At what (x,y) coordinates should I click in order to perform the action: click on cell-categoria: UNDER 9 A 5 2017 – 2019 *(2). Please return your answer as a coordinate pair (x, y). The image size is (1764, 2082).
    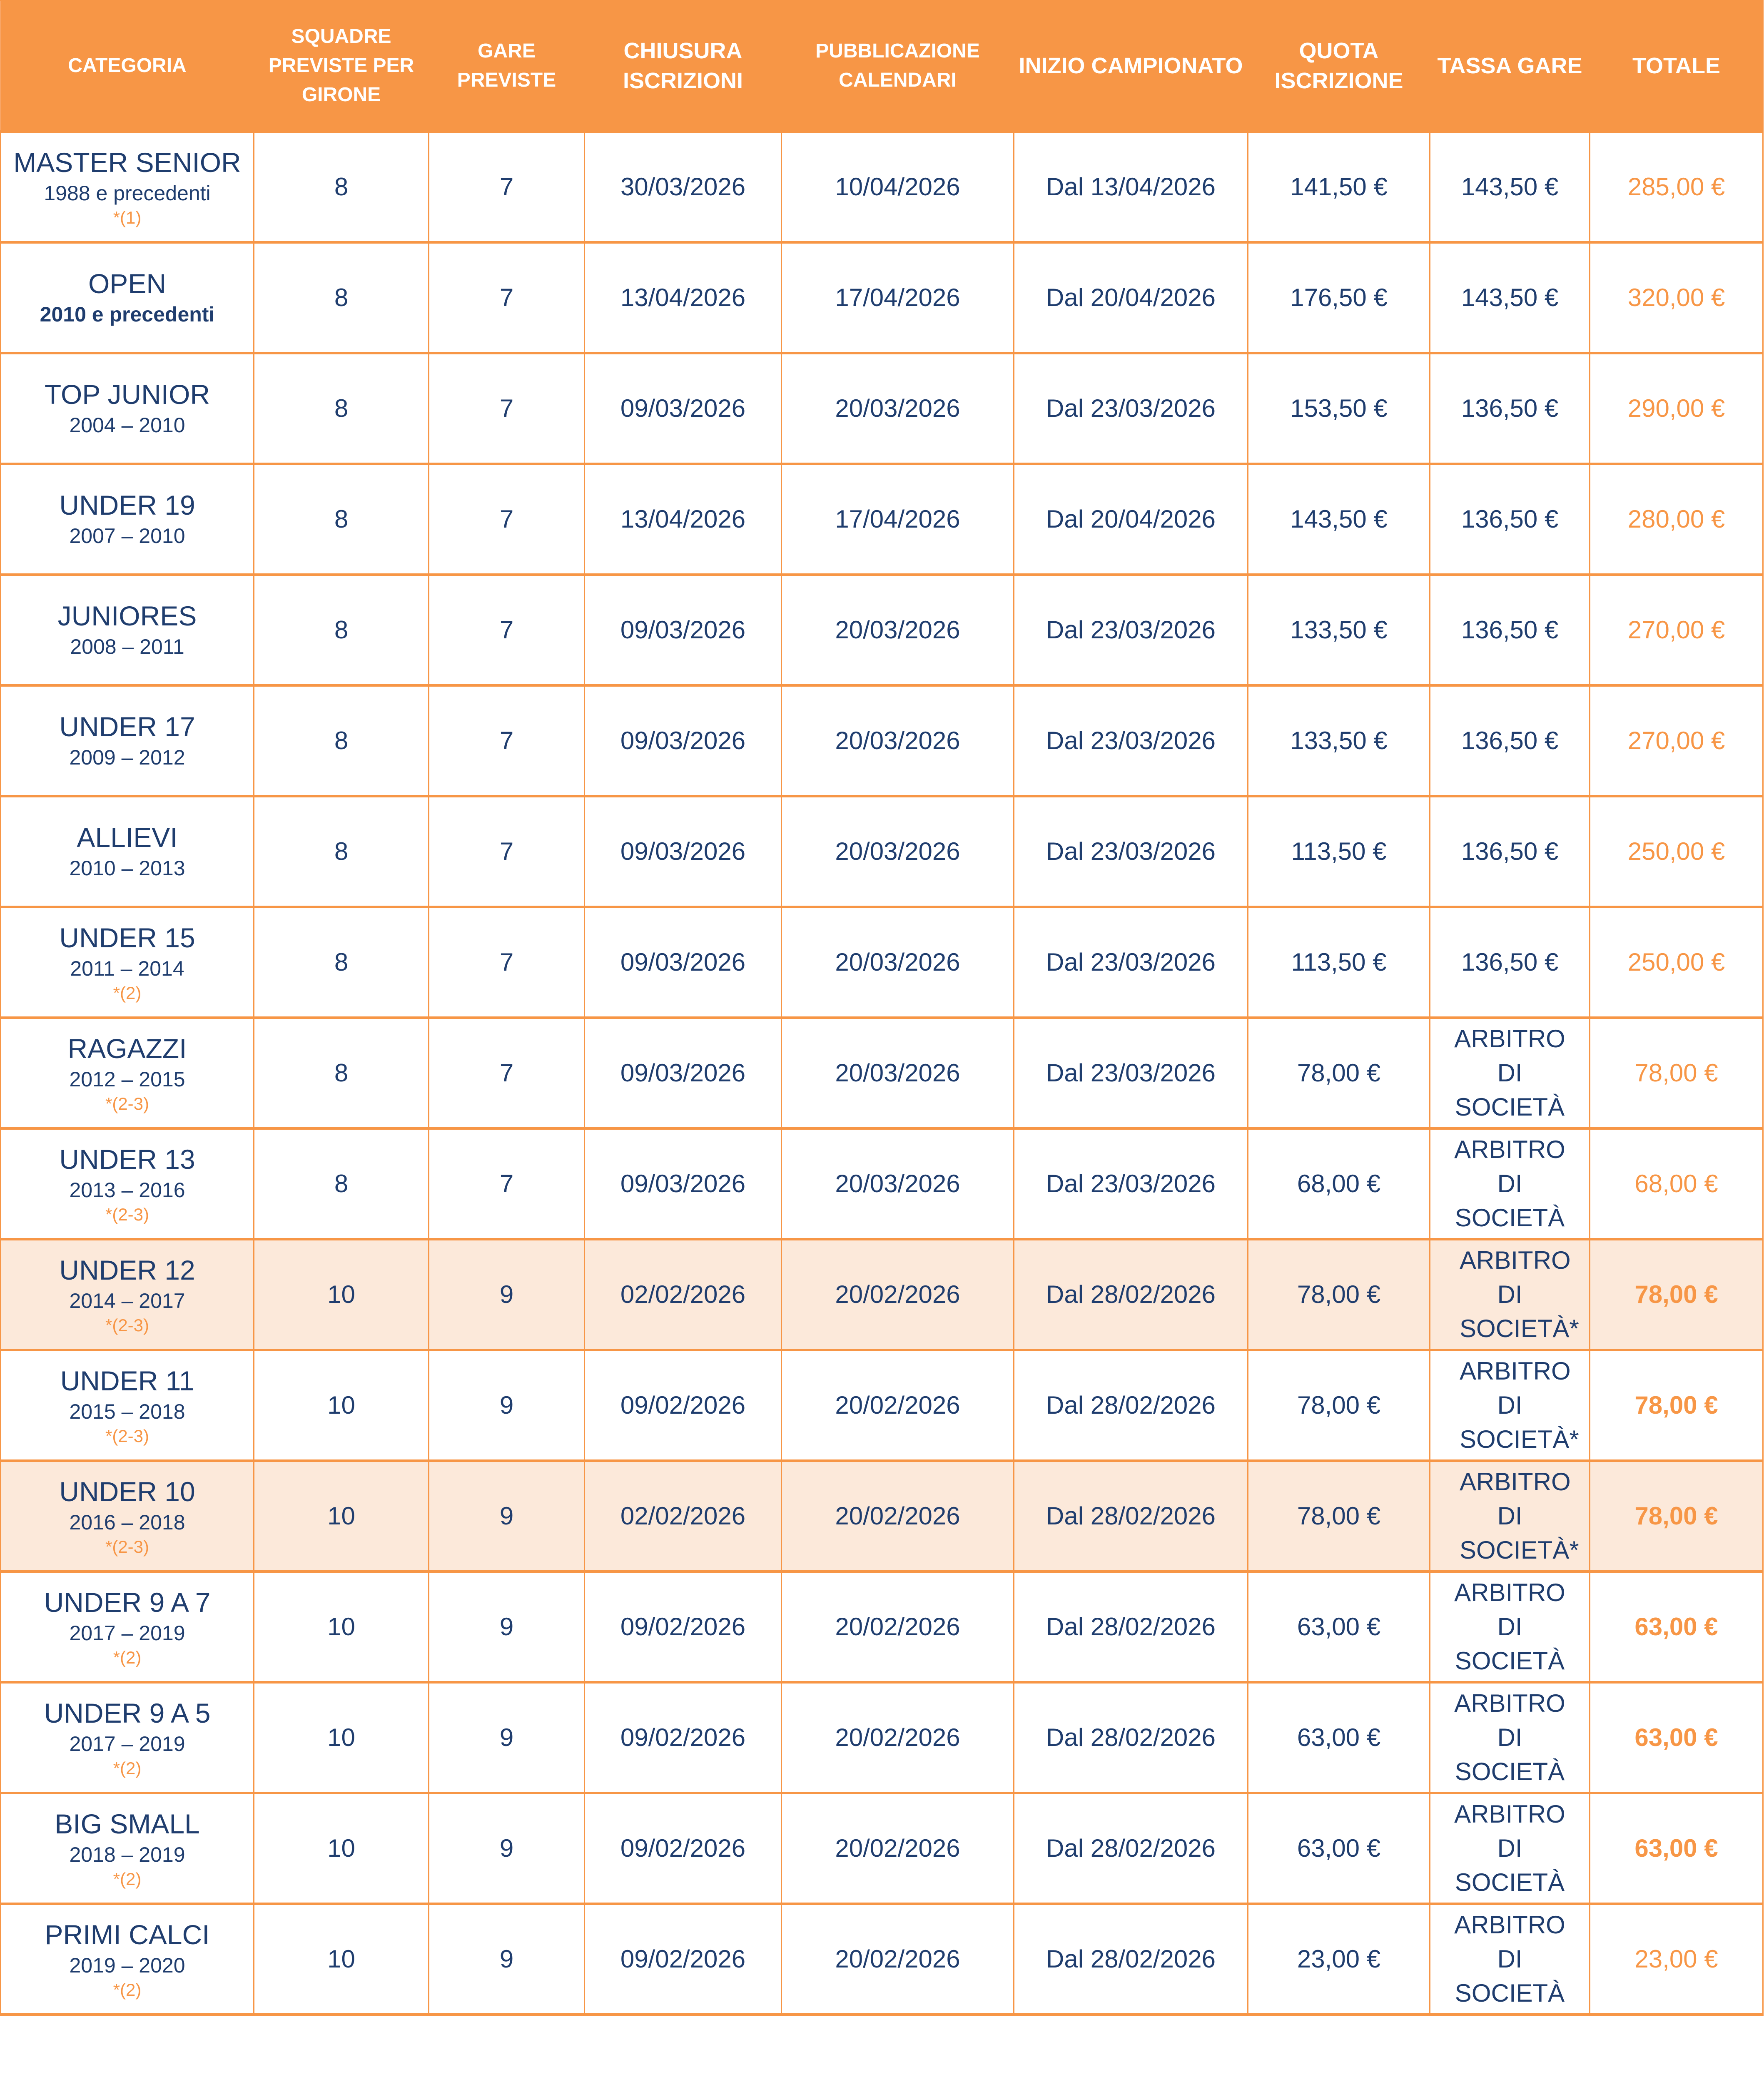
    Looking at the image, I should click on (127, 1738).